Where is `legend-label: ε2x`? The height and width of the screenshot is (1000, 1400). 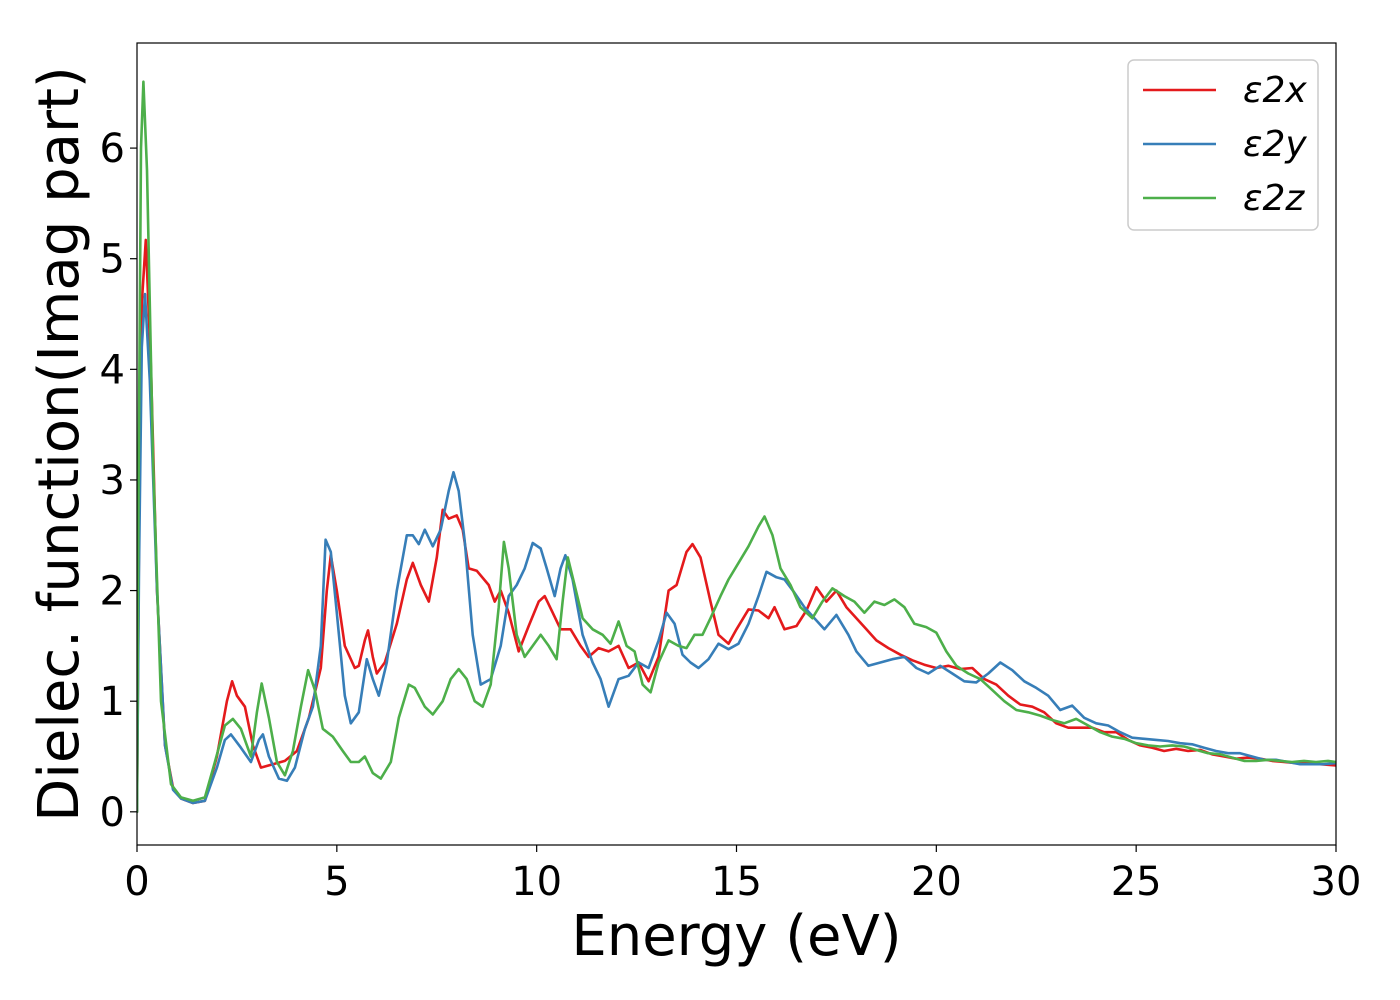 legend-label: ε2x is located at coordinates (1275, 90).